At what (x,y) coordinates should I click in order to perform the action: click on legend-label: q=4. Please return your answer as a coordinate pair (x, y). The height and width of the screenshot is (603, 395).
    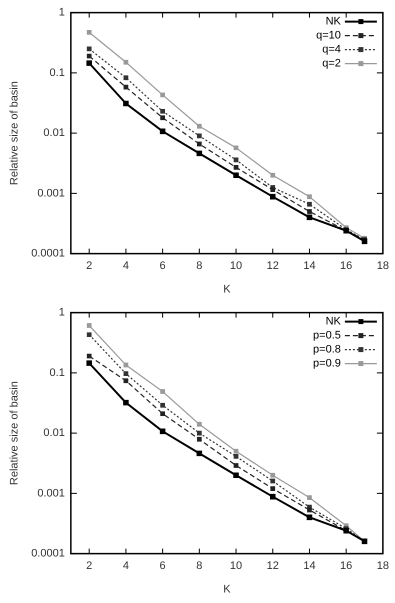
    Looking at the image, I should click on (331, 50).